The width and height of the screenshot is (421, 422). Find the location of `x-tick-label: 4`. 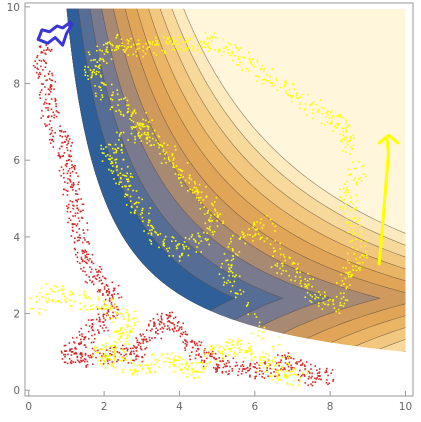

x-tick-label: 4 is located at coordinates (179, 407).